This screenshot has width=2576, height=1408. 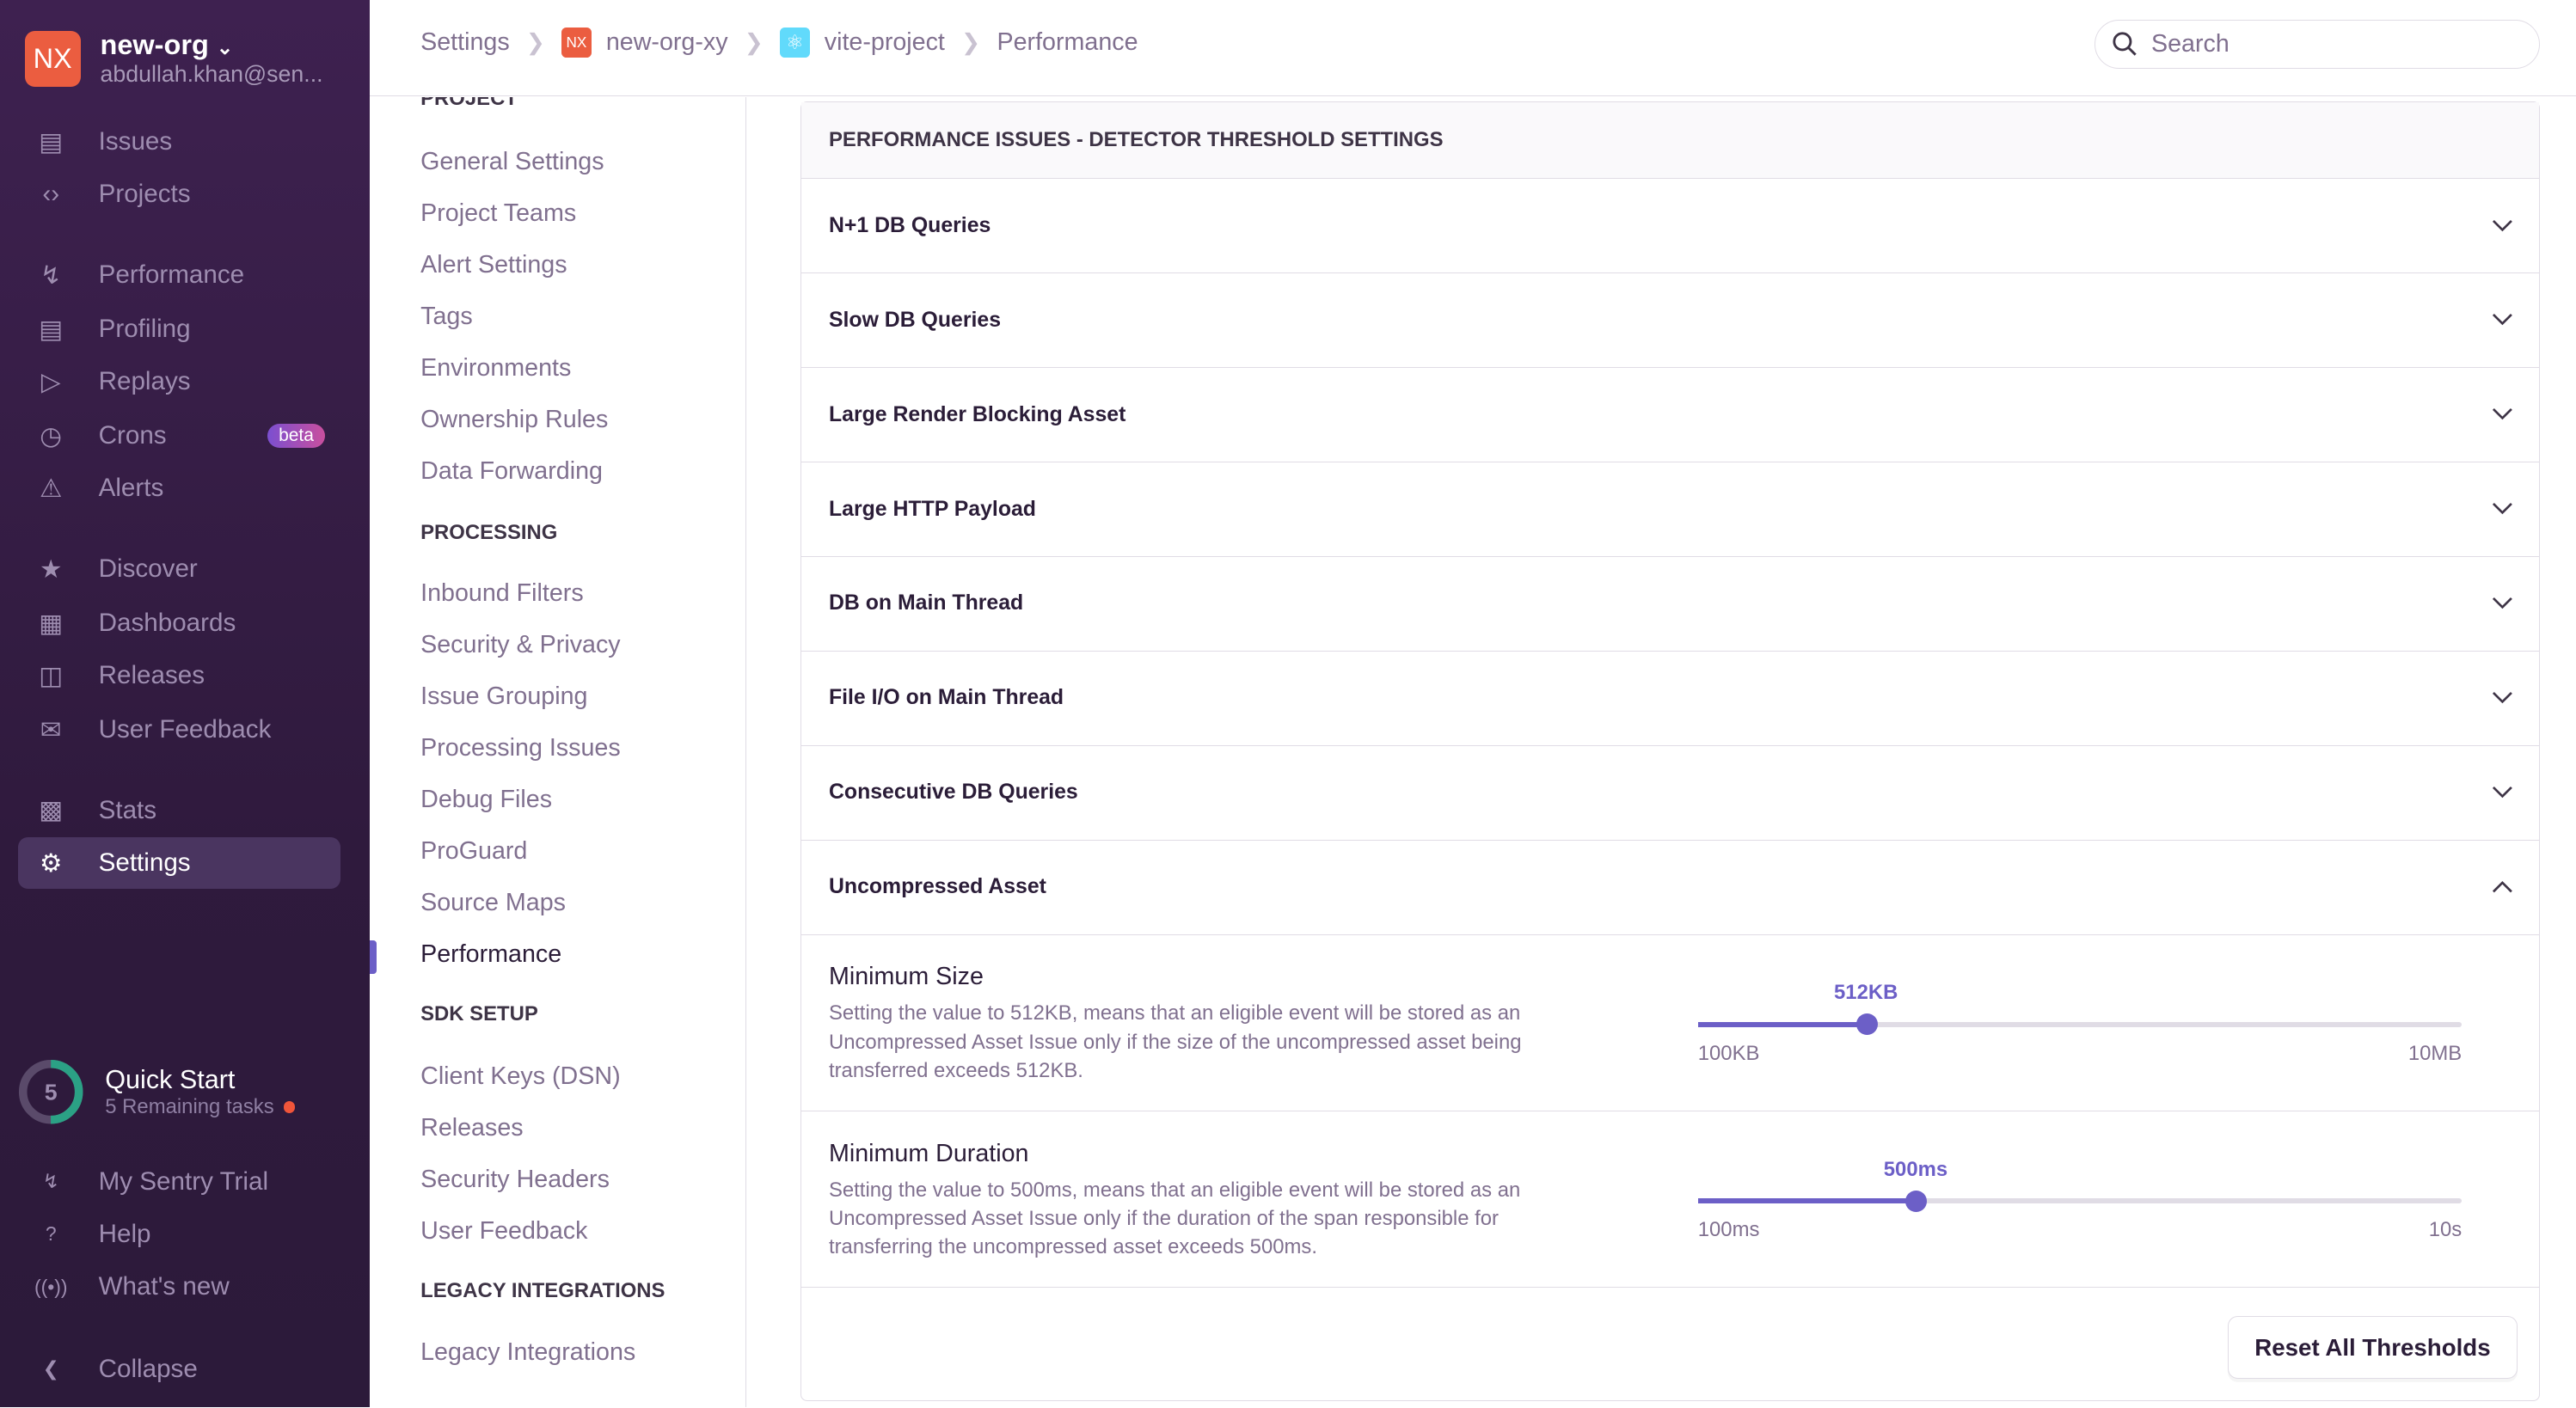 I want to click on detector-row-file-i-o-on-main-thread: File I/O on Main Thread, so click(x=1670, y=699).